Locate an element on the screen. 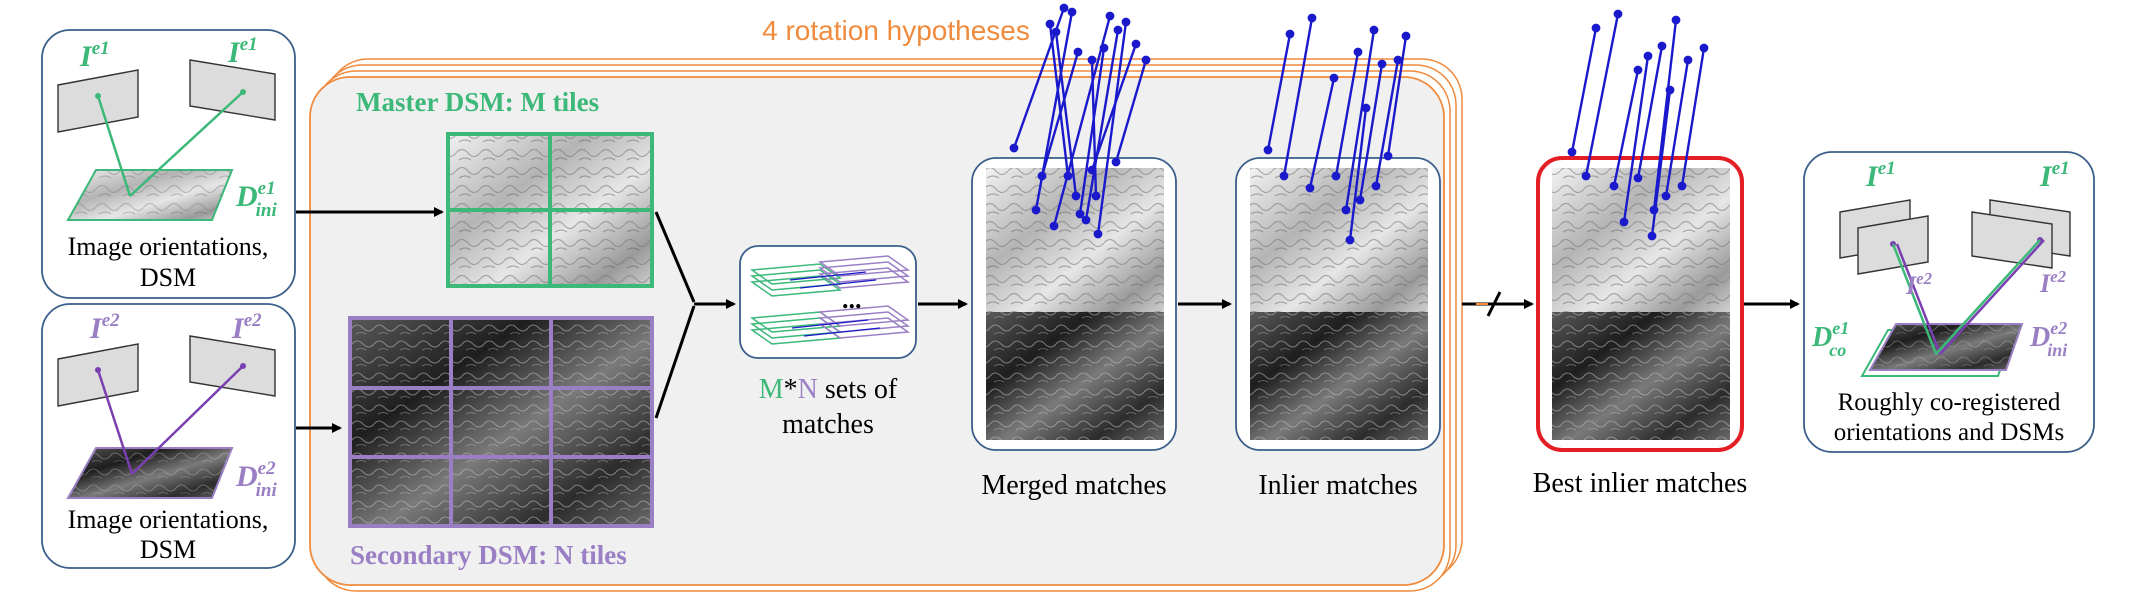 The image size is (2131, 596). epoch2-caption-line2: DSM is located at coordinates (168, 549).